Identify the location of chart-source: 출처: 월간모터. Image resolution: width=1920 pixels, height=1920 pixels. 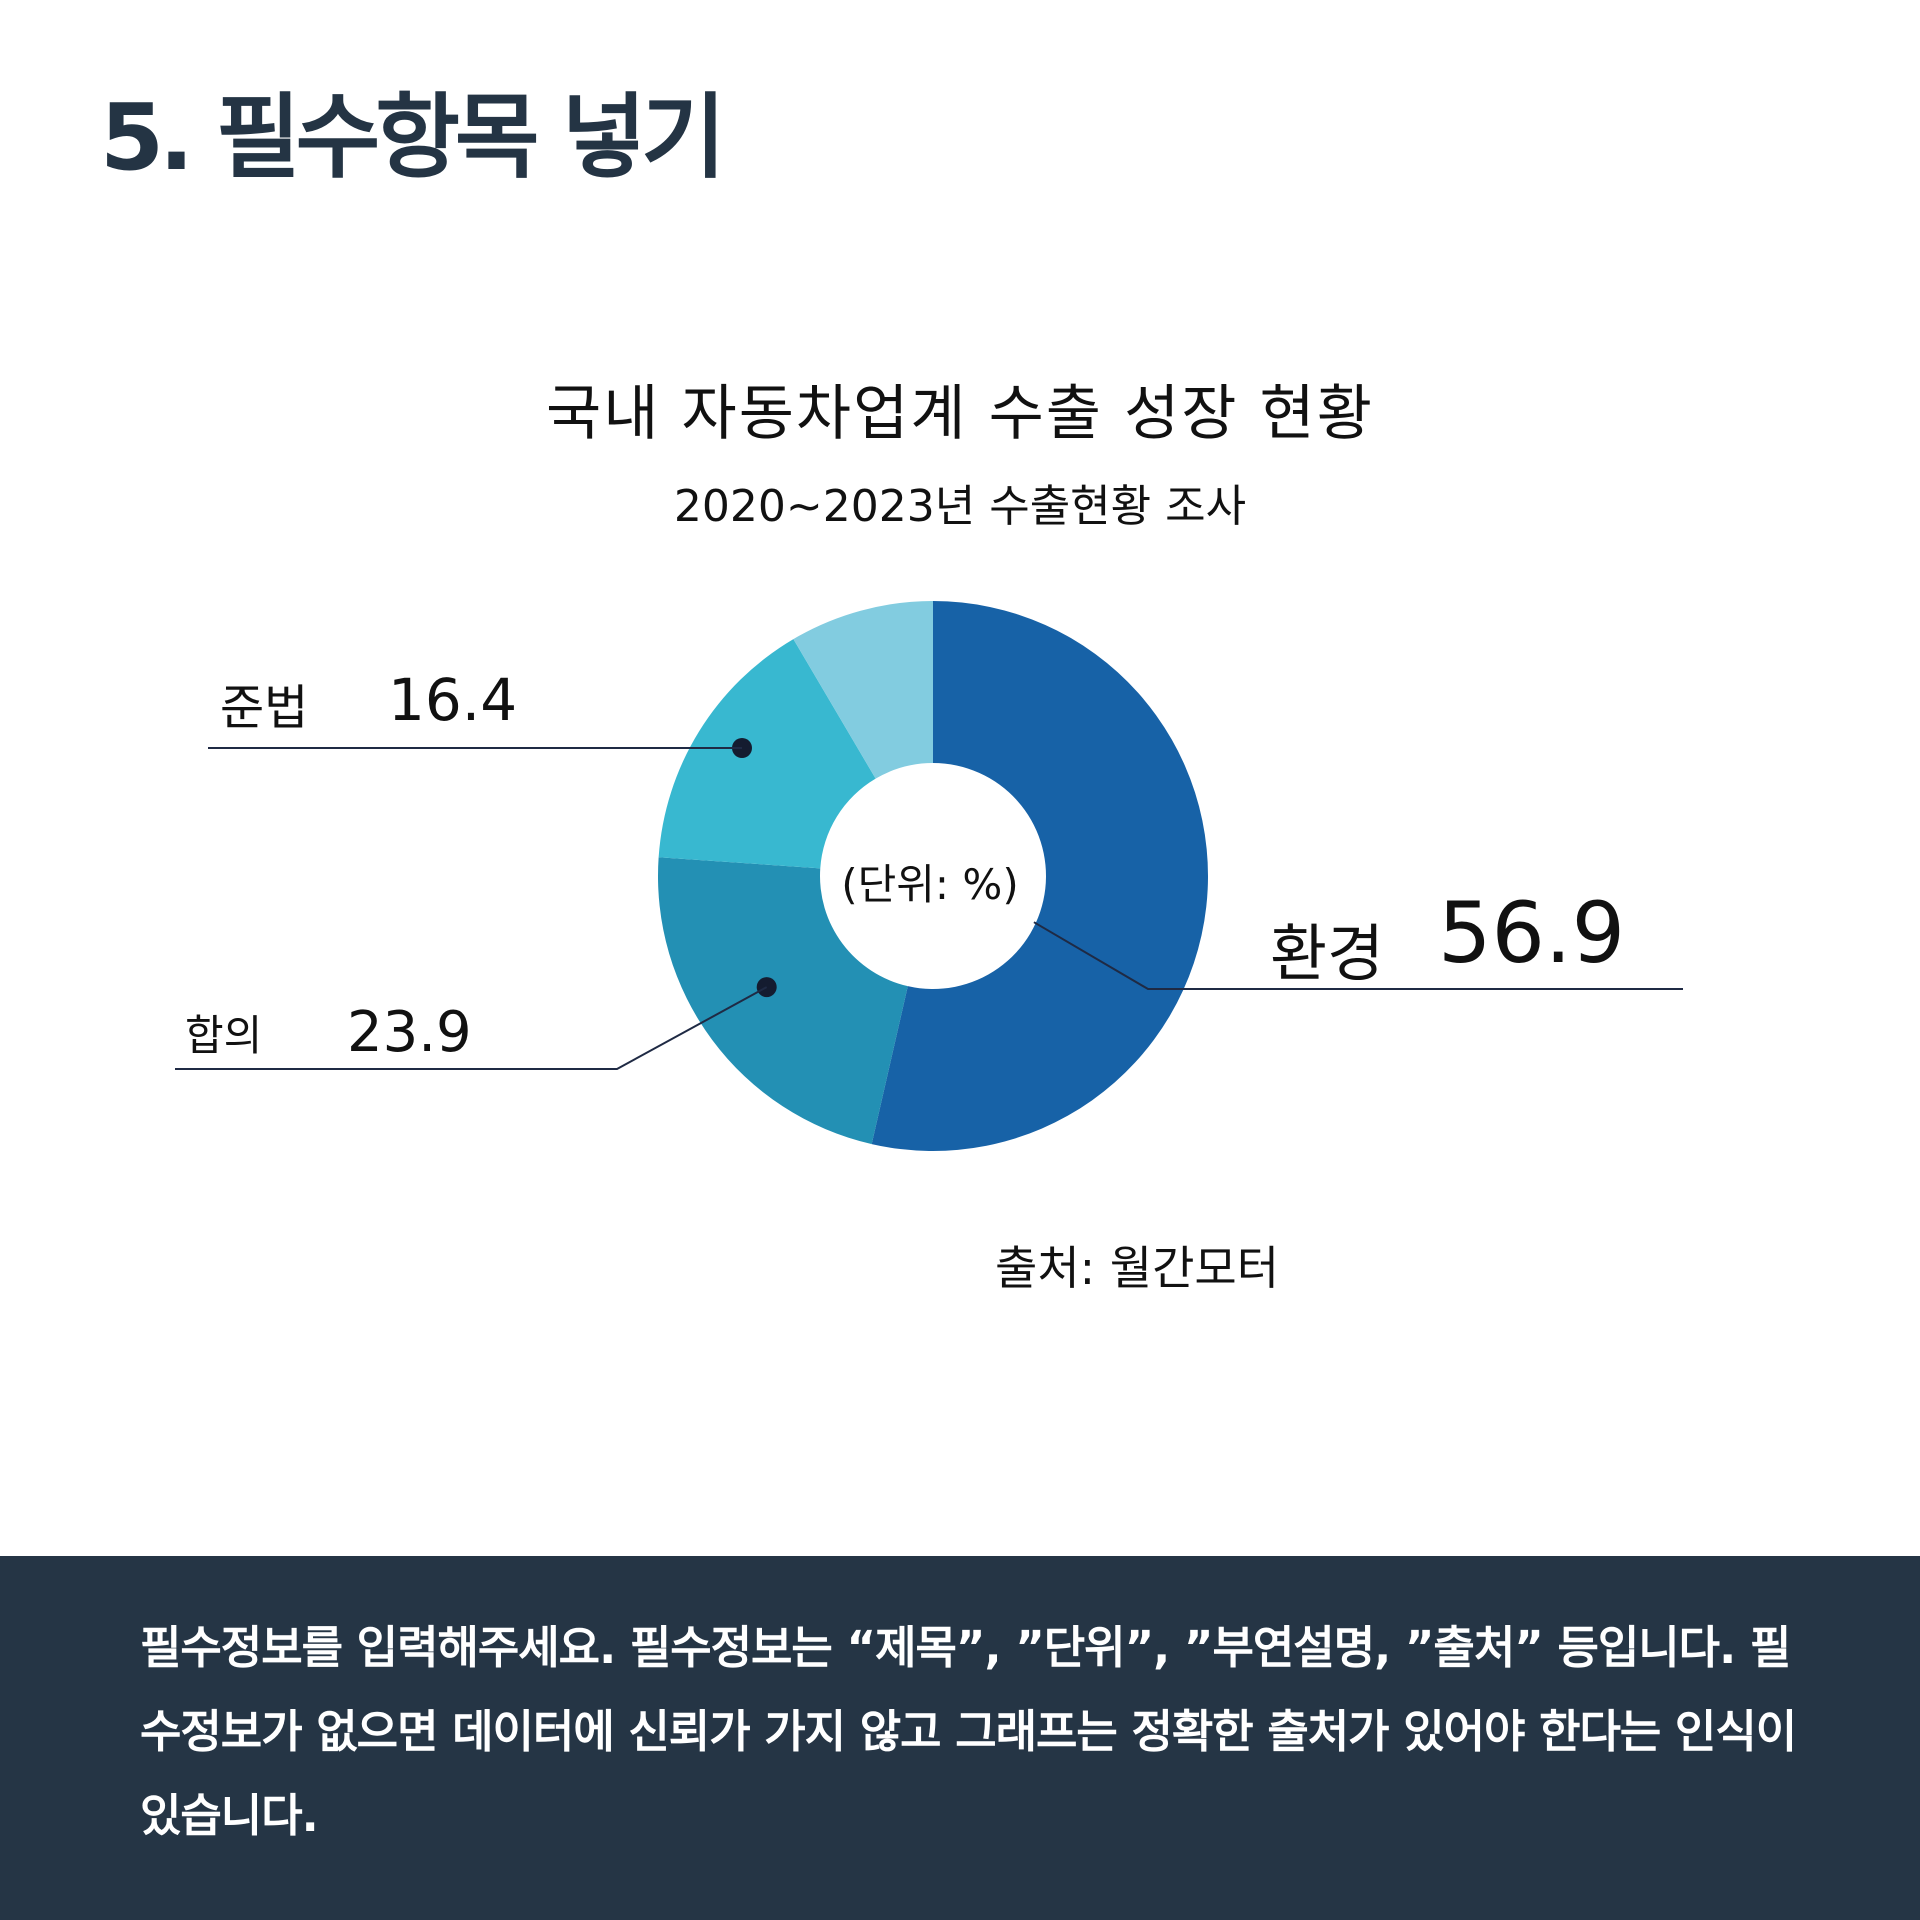
(1137, 1268).